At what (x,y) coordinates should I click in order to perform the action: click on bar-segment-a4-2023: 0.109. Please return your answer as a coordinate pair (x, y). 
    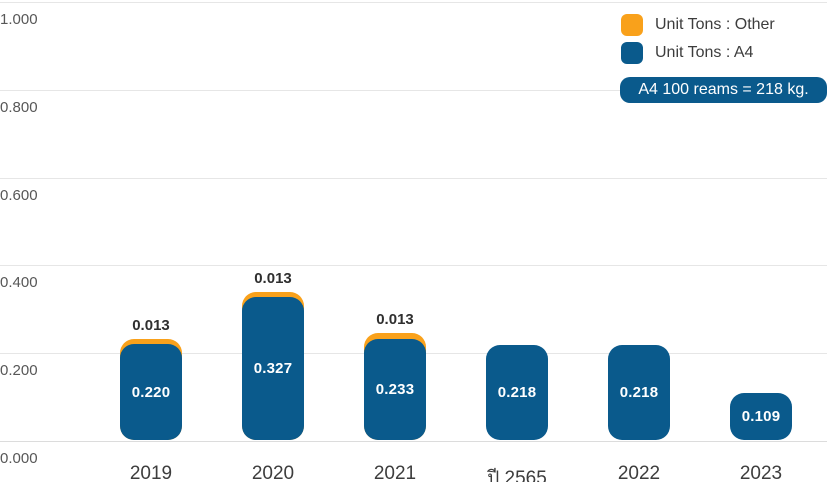
    Looking at the image, I should click on (761, 416).